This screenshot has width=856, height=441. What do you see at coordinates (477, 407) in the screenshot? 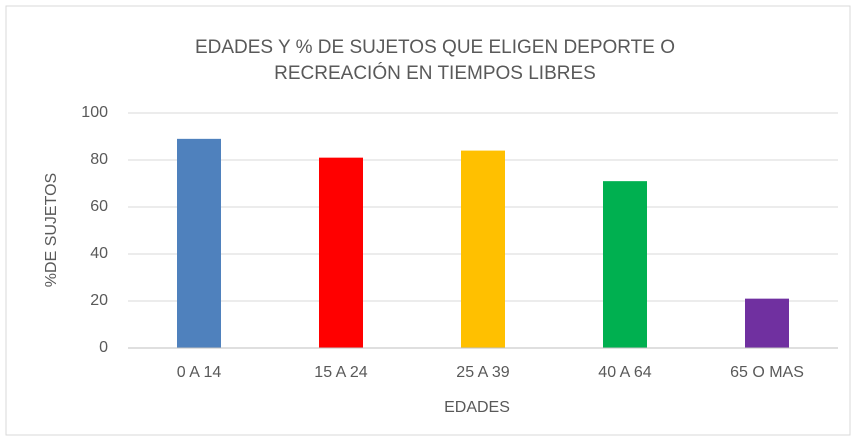
I see `x-axis-label: EDADES` at bounding box center [477, 407].